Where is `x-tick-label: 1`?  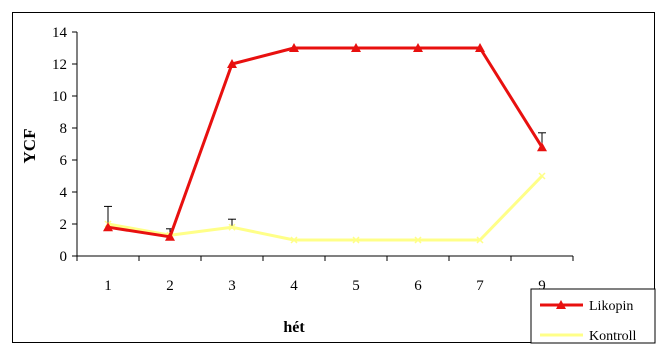 x-tick-label: 1 is located at coordinates (108, 286).